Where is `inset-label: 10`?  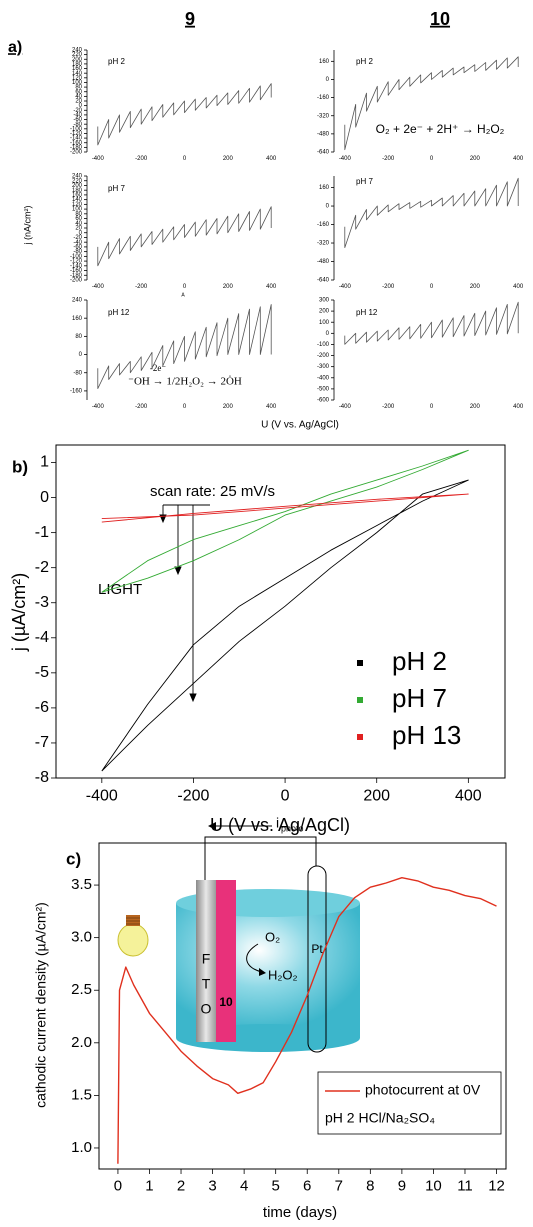 inset-label: 10 is located at coordinates (226, 1002).